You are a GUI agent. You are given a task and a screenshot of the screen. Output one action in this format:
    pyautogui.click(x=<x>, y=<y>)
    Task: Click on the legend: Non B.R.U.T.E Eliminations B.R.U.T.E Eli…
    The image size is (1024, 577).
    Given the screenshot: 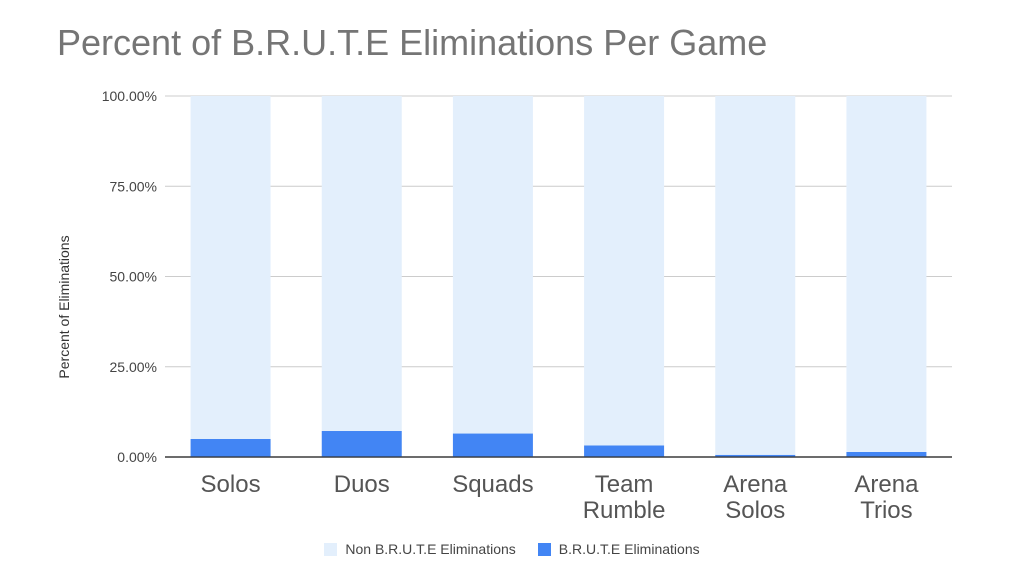 What is the action you would take?
    pyautogui.click(x=512, y=549)
    